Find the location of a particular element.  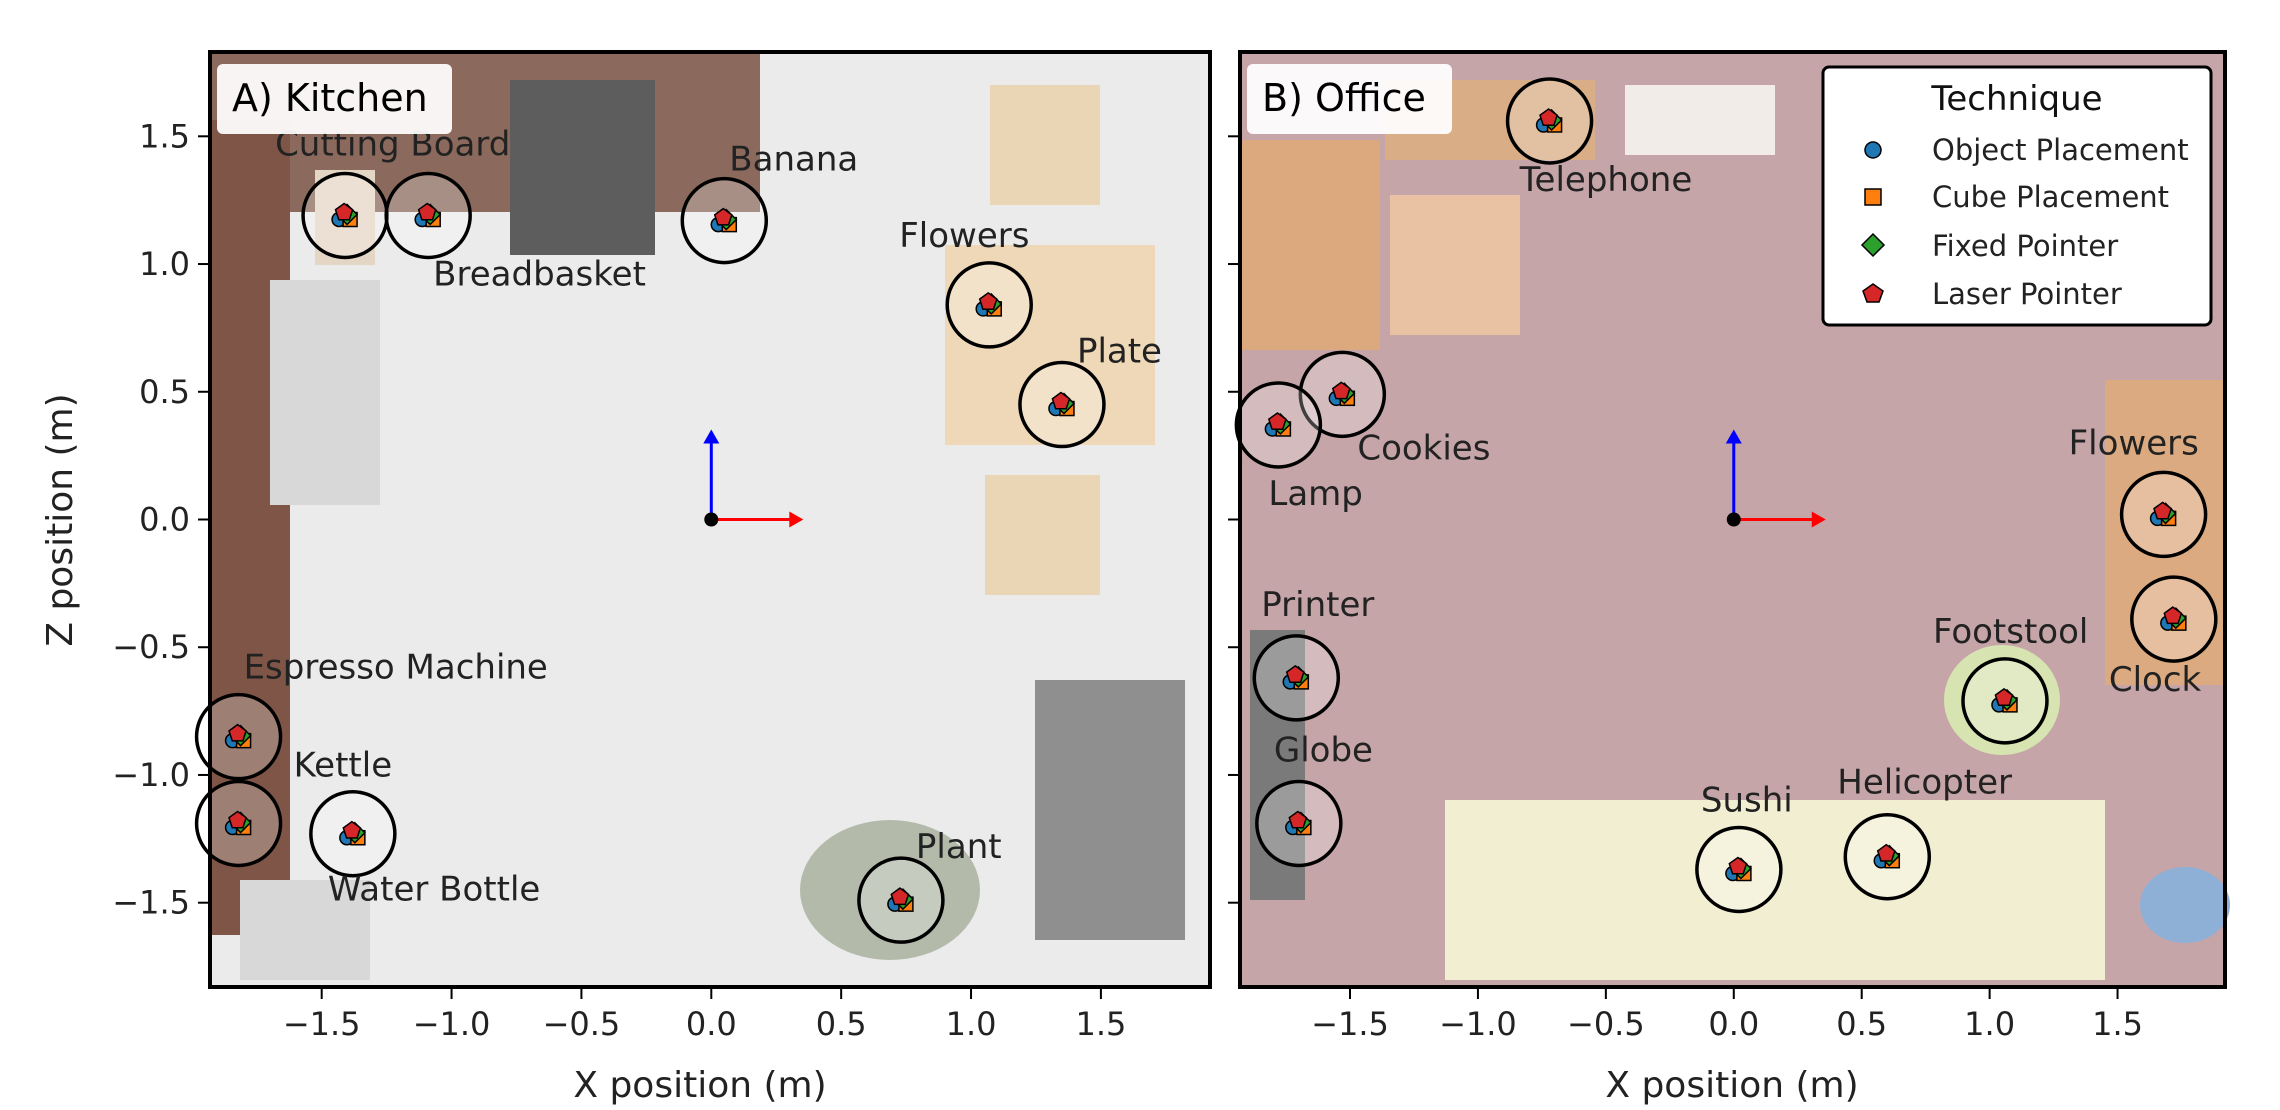

object-helicopter: Helicopter is located at coordinates (1924, 832).